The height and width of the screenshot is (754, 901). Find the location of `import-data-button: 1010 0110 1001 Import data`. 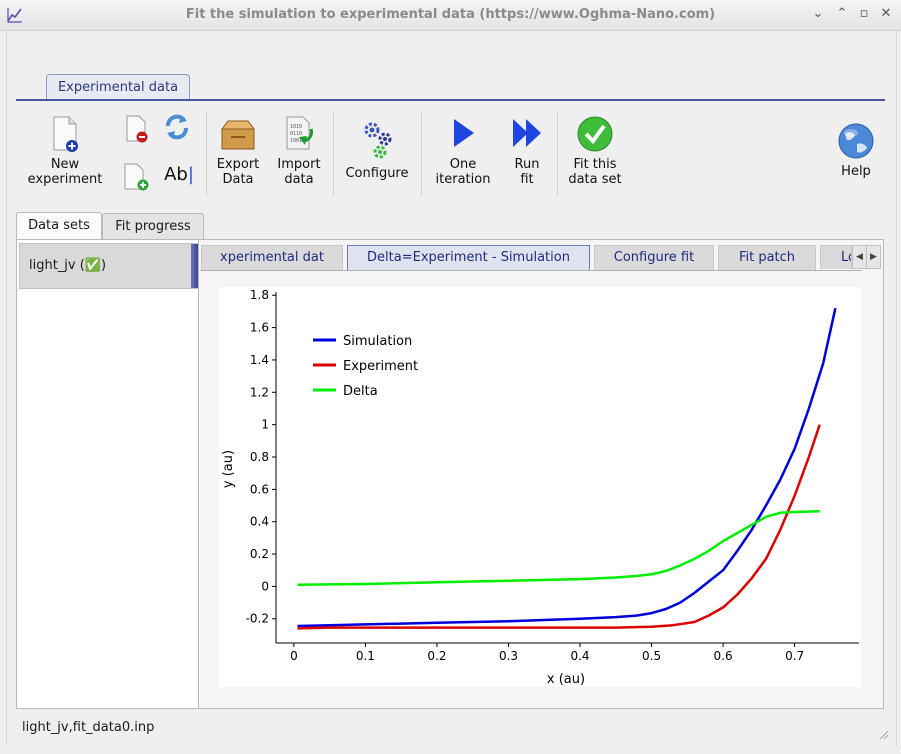

import-data-button: 1010 0110 1001 Import data is located at coordinates (299, 151).